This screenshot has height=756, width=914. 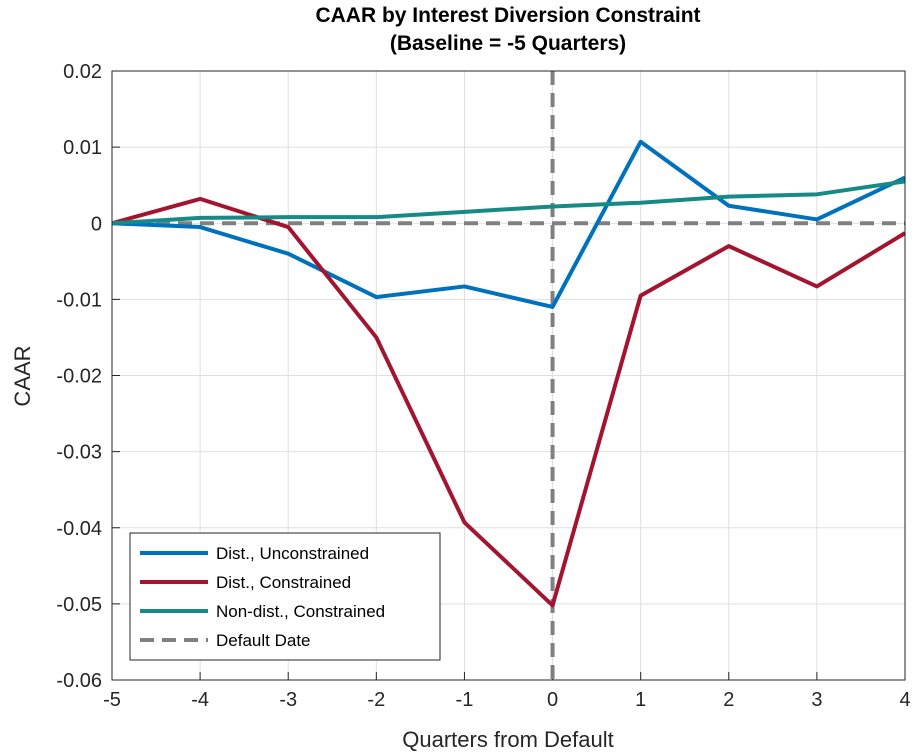 I want to click on y-axis-label: CAAR, so click(x=22, y=375).